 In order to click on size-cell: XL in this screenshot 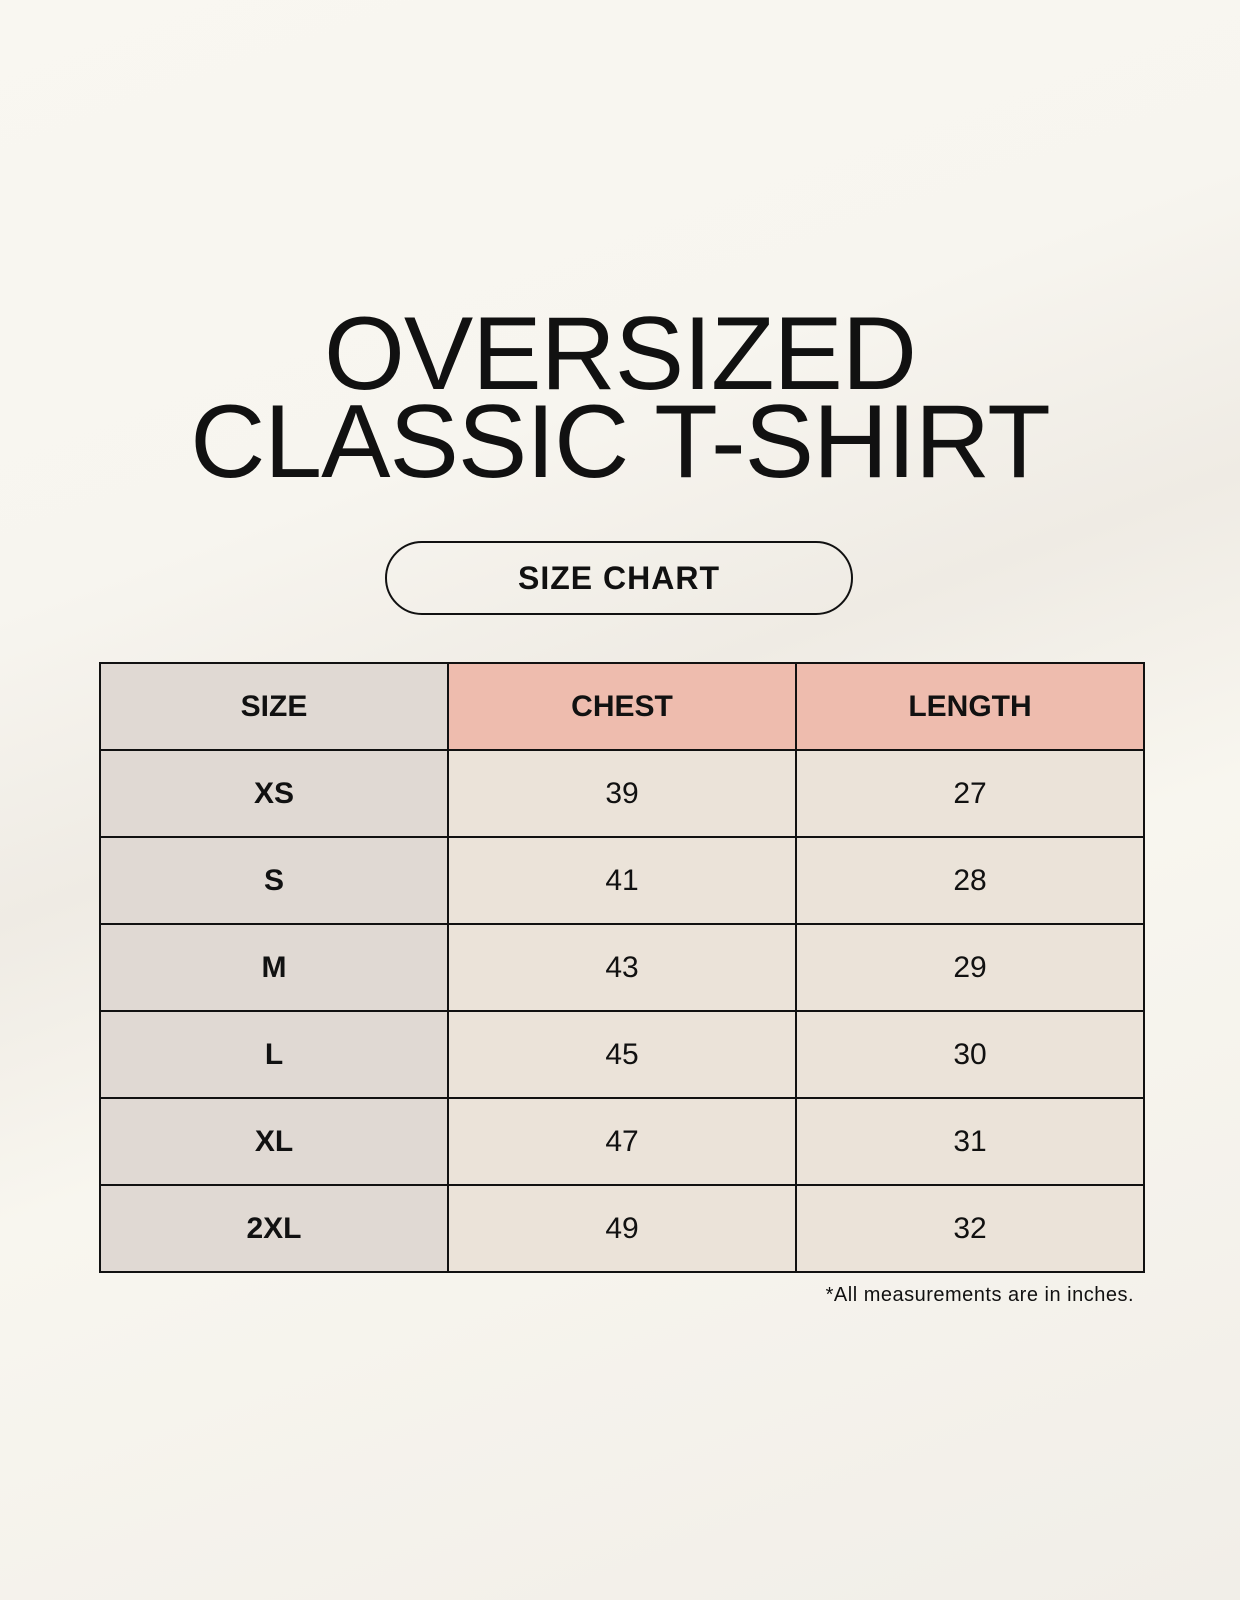, I will do `click(274, 1141)`.